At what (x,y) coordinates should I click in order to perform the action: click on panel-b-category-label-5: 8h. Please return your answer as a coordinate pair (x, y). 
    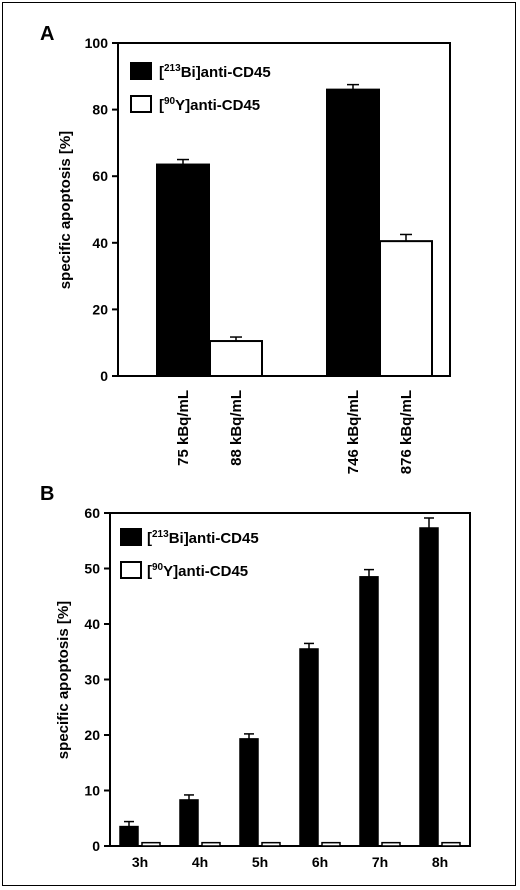
    Looking at the image, I should click on (440, 862).